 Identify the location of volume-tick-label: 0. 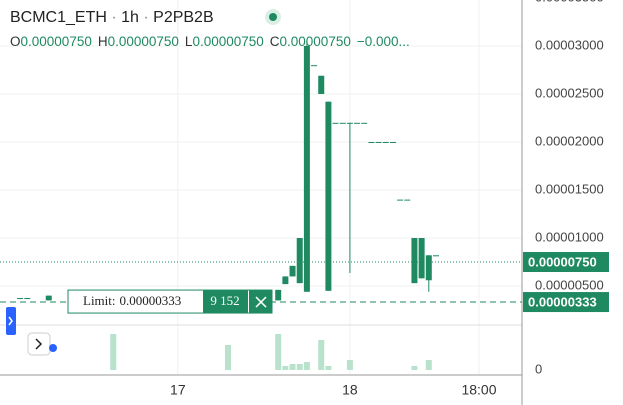
(538, 368).